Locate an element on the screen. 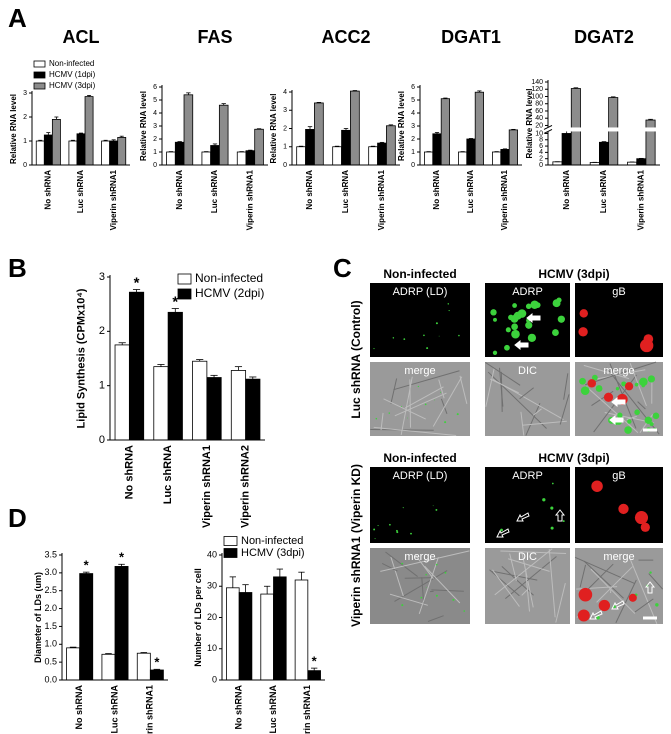 This screenshot has width=671, height=734. y-tick-label: 2 is located at coordinates (413, 139).